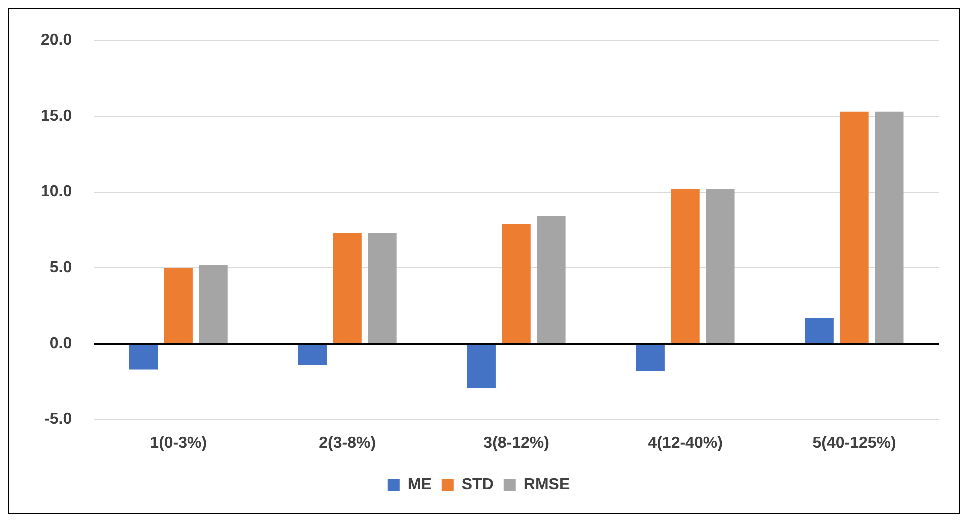  Describe the element at coordinates (685, 443) in the screenshot. I see `x-tick-label: 4(12-40%)` at that location.